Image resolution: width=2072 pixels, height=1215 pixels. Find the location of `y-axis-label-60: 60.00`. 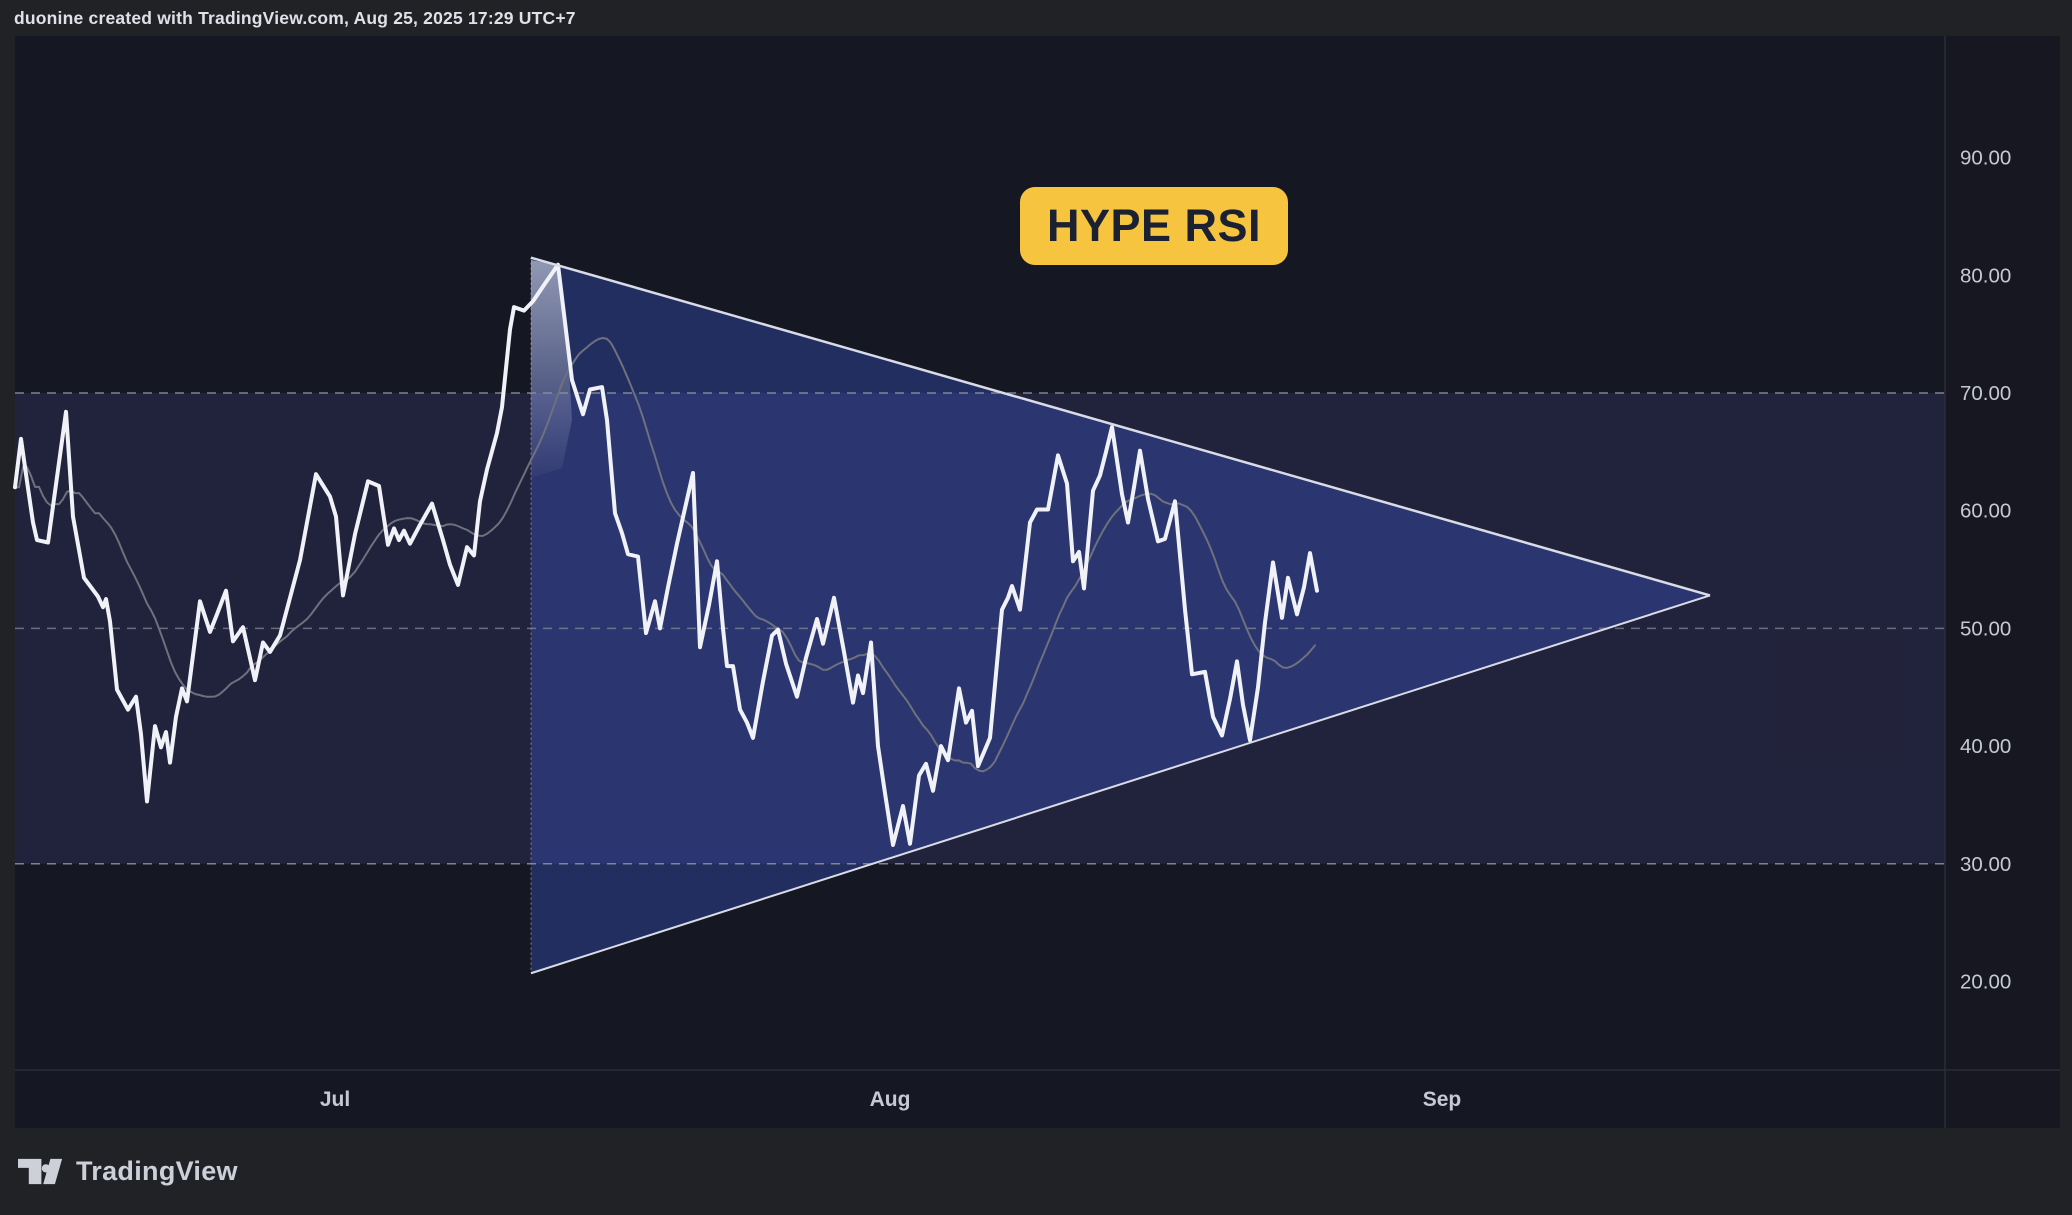

y-axis-label-60: 60.00 is located at coordinates (1985, 511).